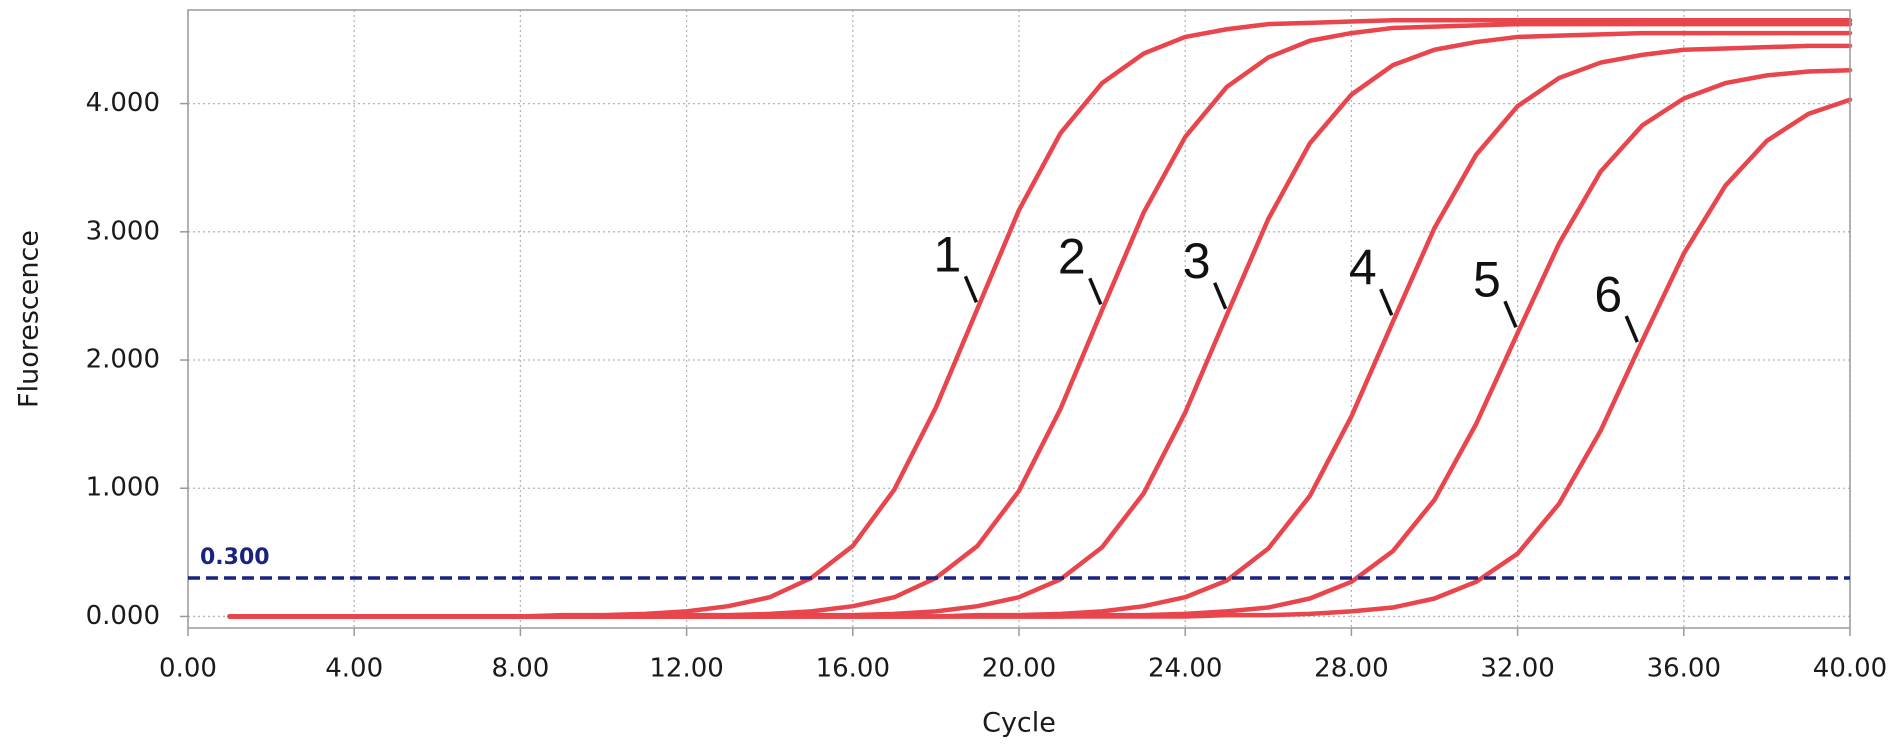 This screenshot has width=1902, height=749. I want to click on y-tick-label: 0.000, so click(123, 616).